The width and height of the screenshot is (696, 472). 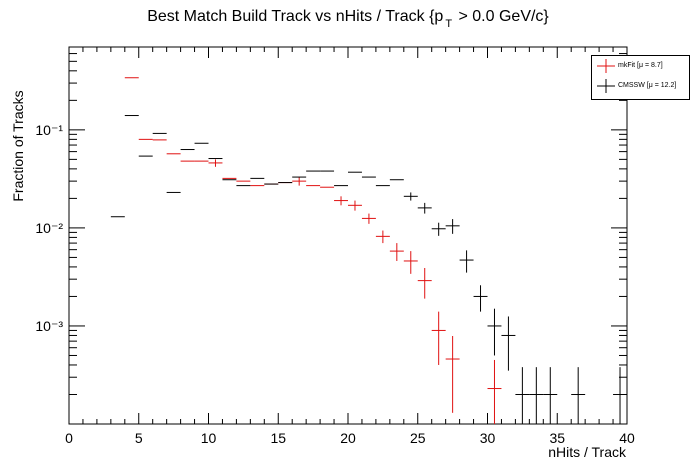 What do you see at coordinates (606, 66) in the screenshot?
I see `legend-marker-mkfit` at bounding box center [606, 66].